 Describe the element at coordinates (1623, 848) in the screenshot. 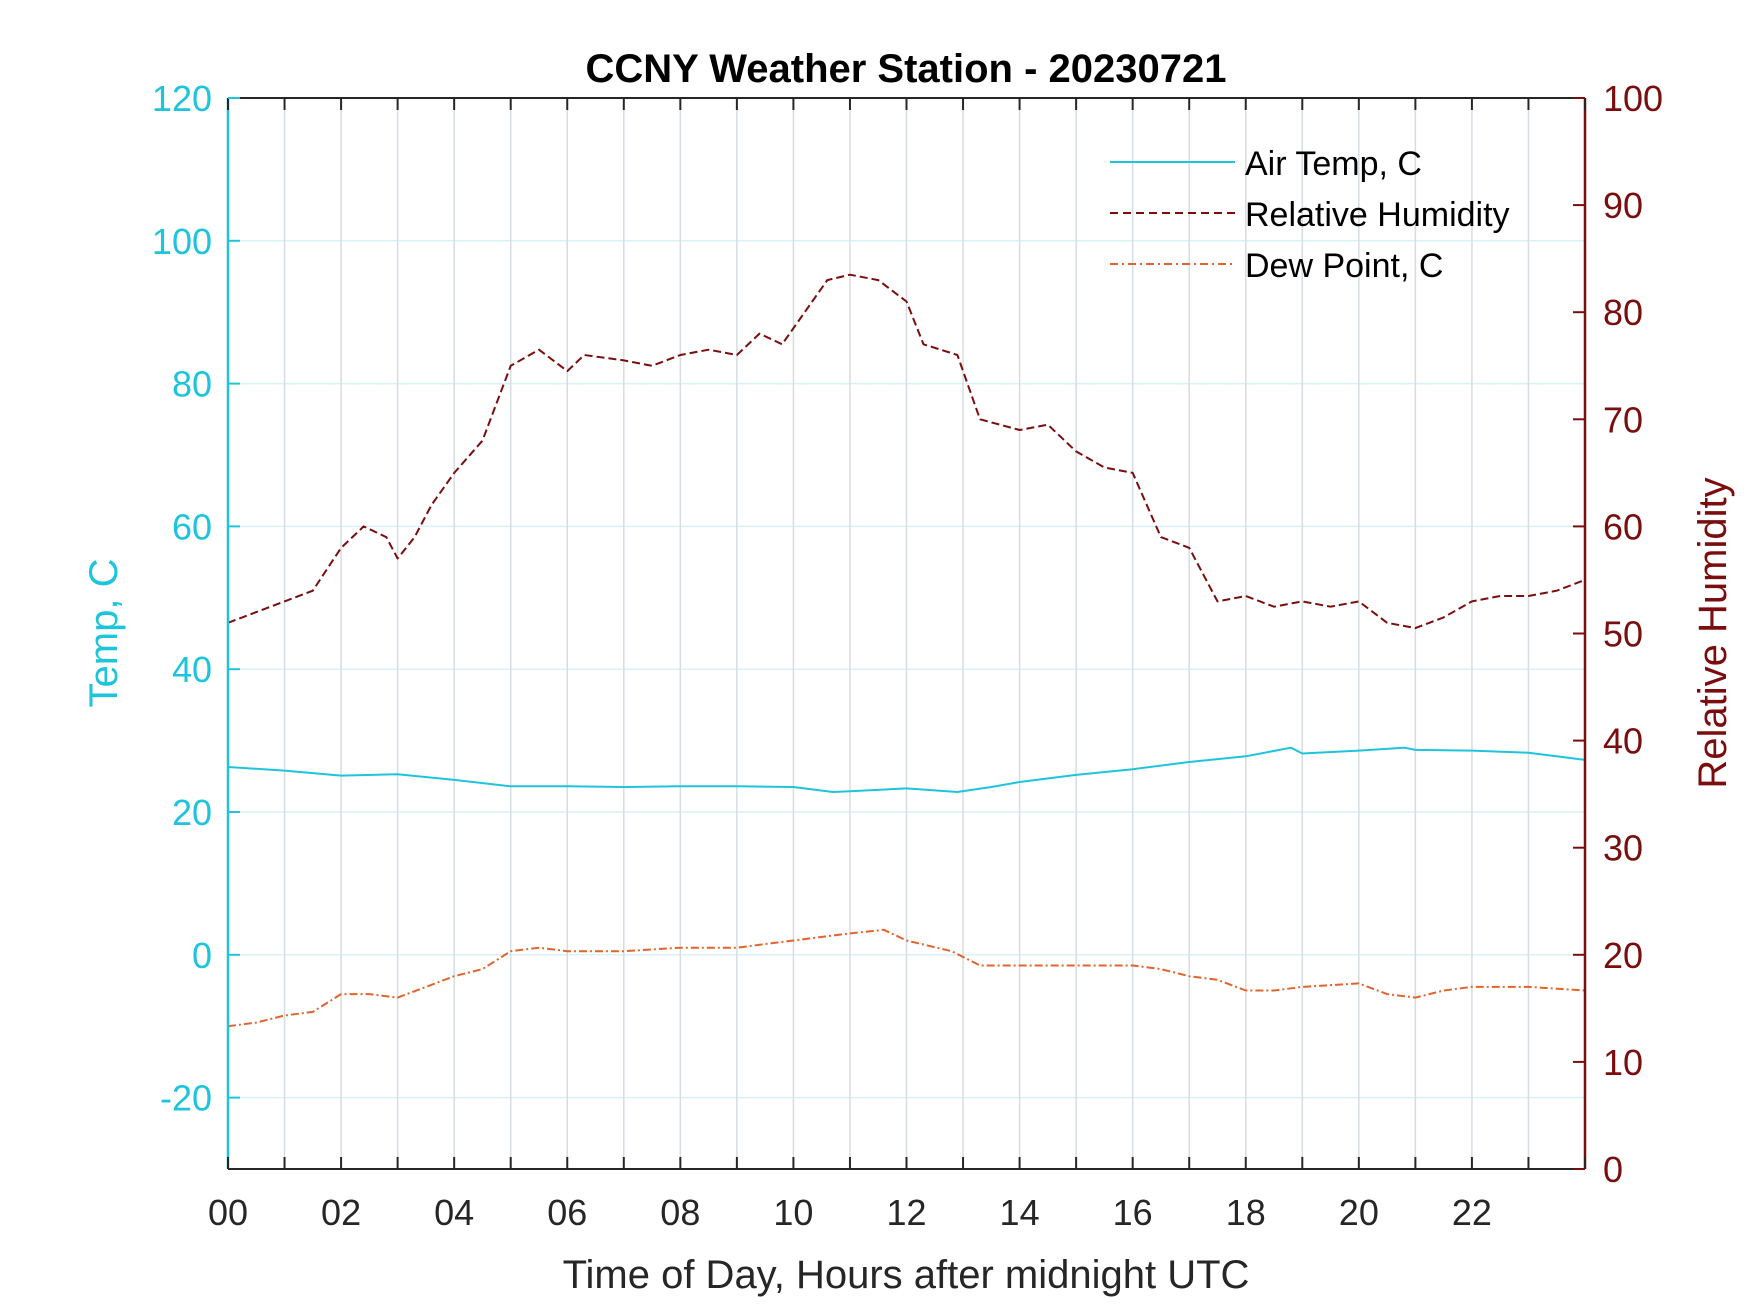

I see `y-right-tick-label: 30` at that location.